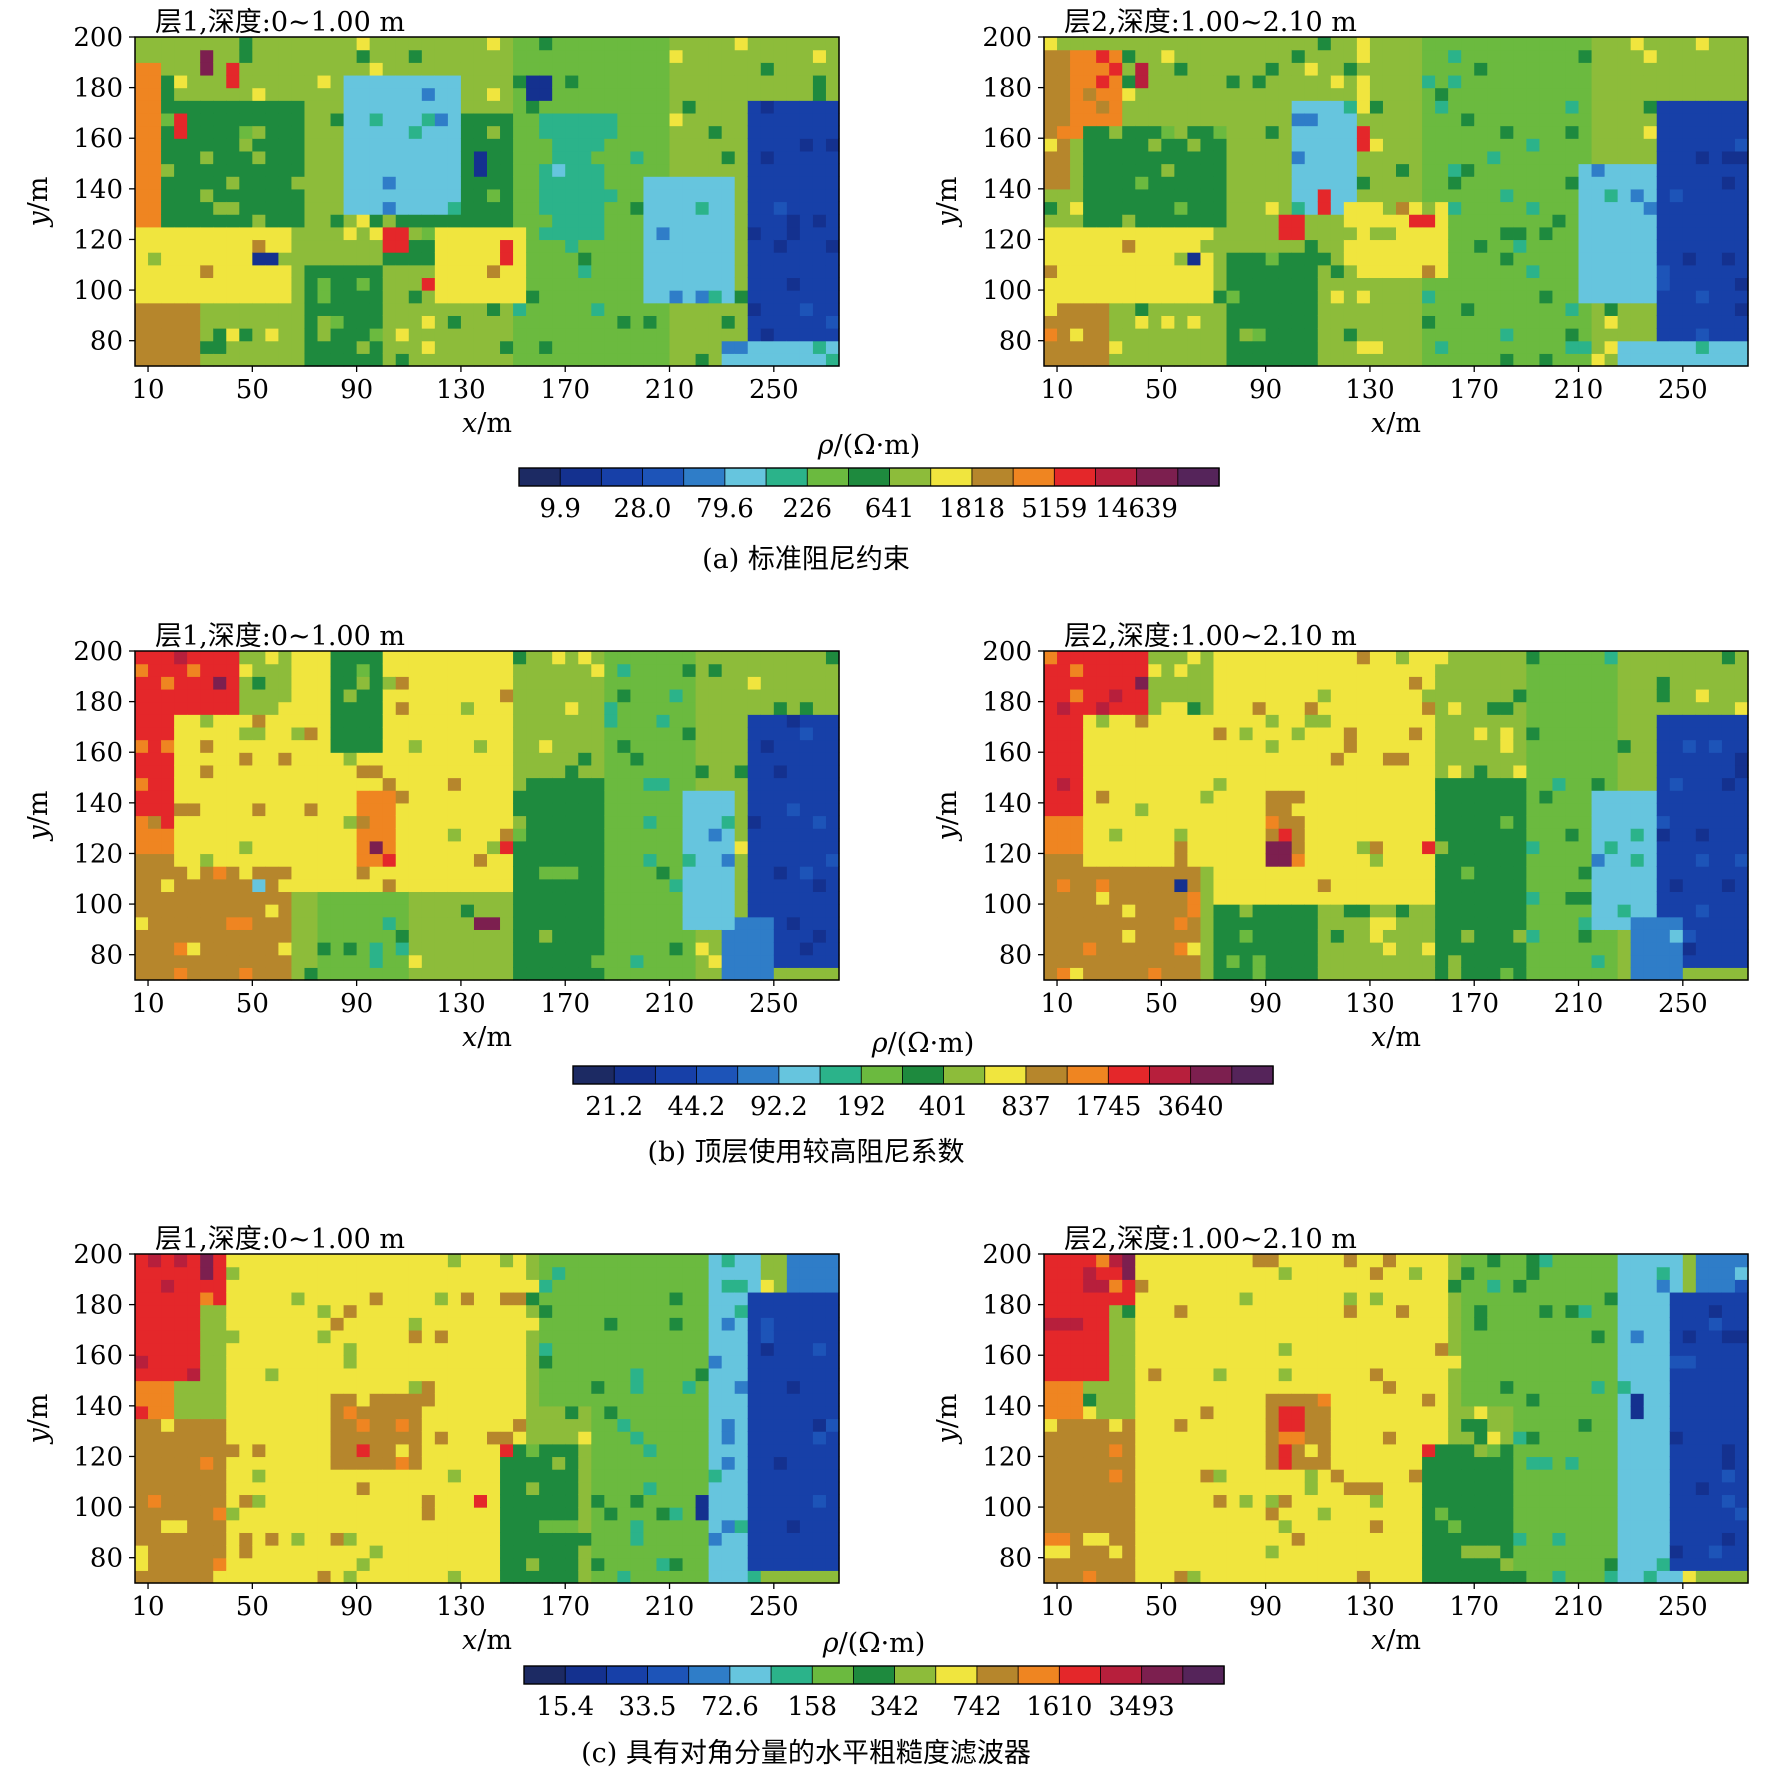  Describe the element at coordinates (565, 1004) in the screenshot. I see `x-tick-label: 170` at that location.